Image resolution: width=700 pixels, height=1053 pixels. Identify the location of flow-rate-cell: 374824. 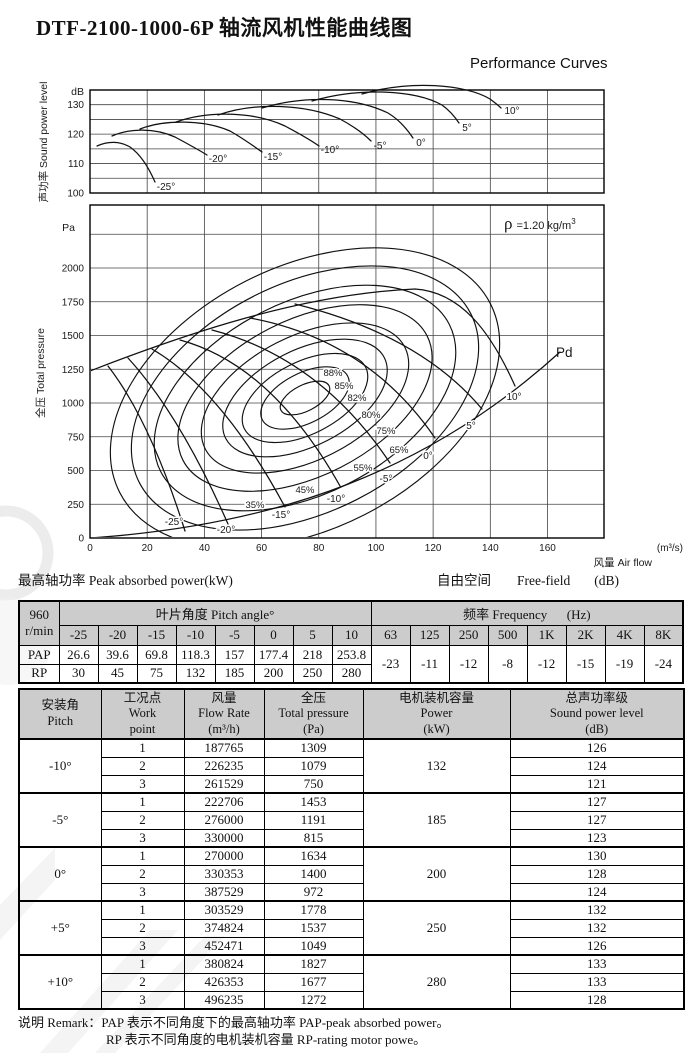
(224, 928).